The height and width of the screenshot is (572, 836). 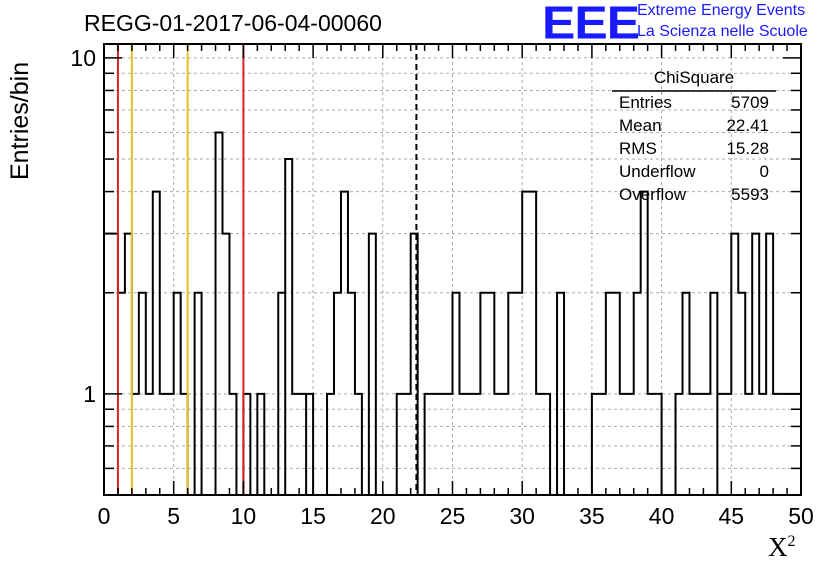 I want to click on y-axis-label-text: Entries/bin, so click(x=20, y=120).